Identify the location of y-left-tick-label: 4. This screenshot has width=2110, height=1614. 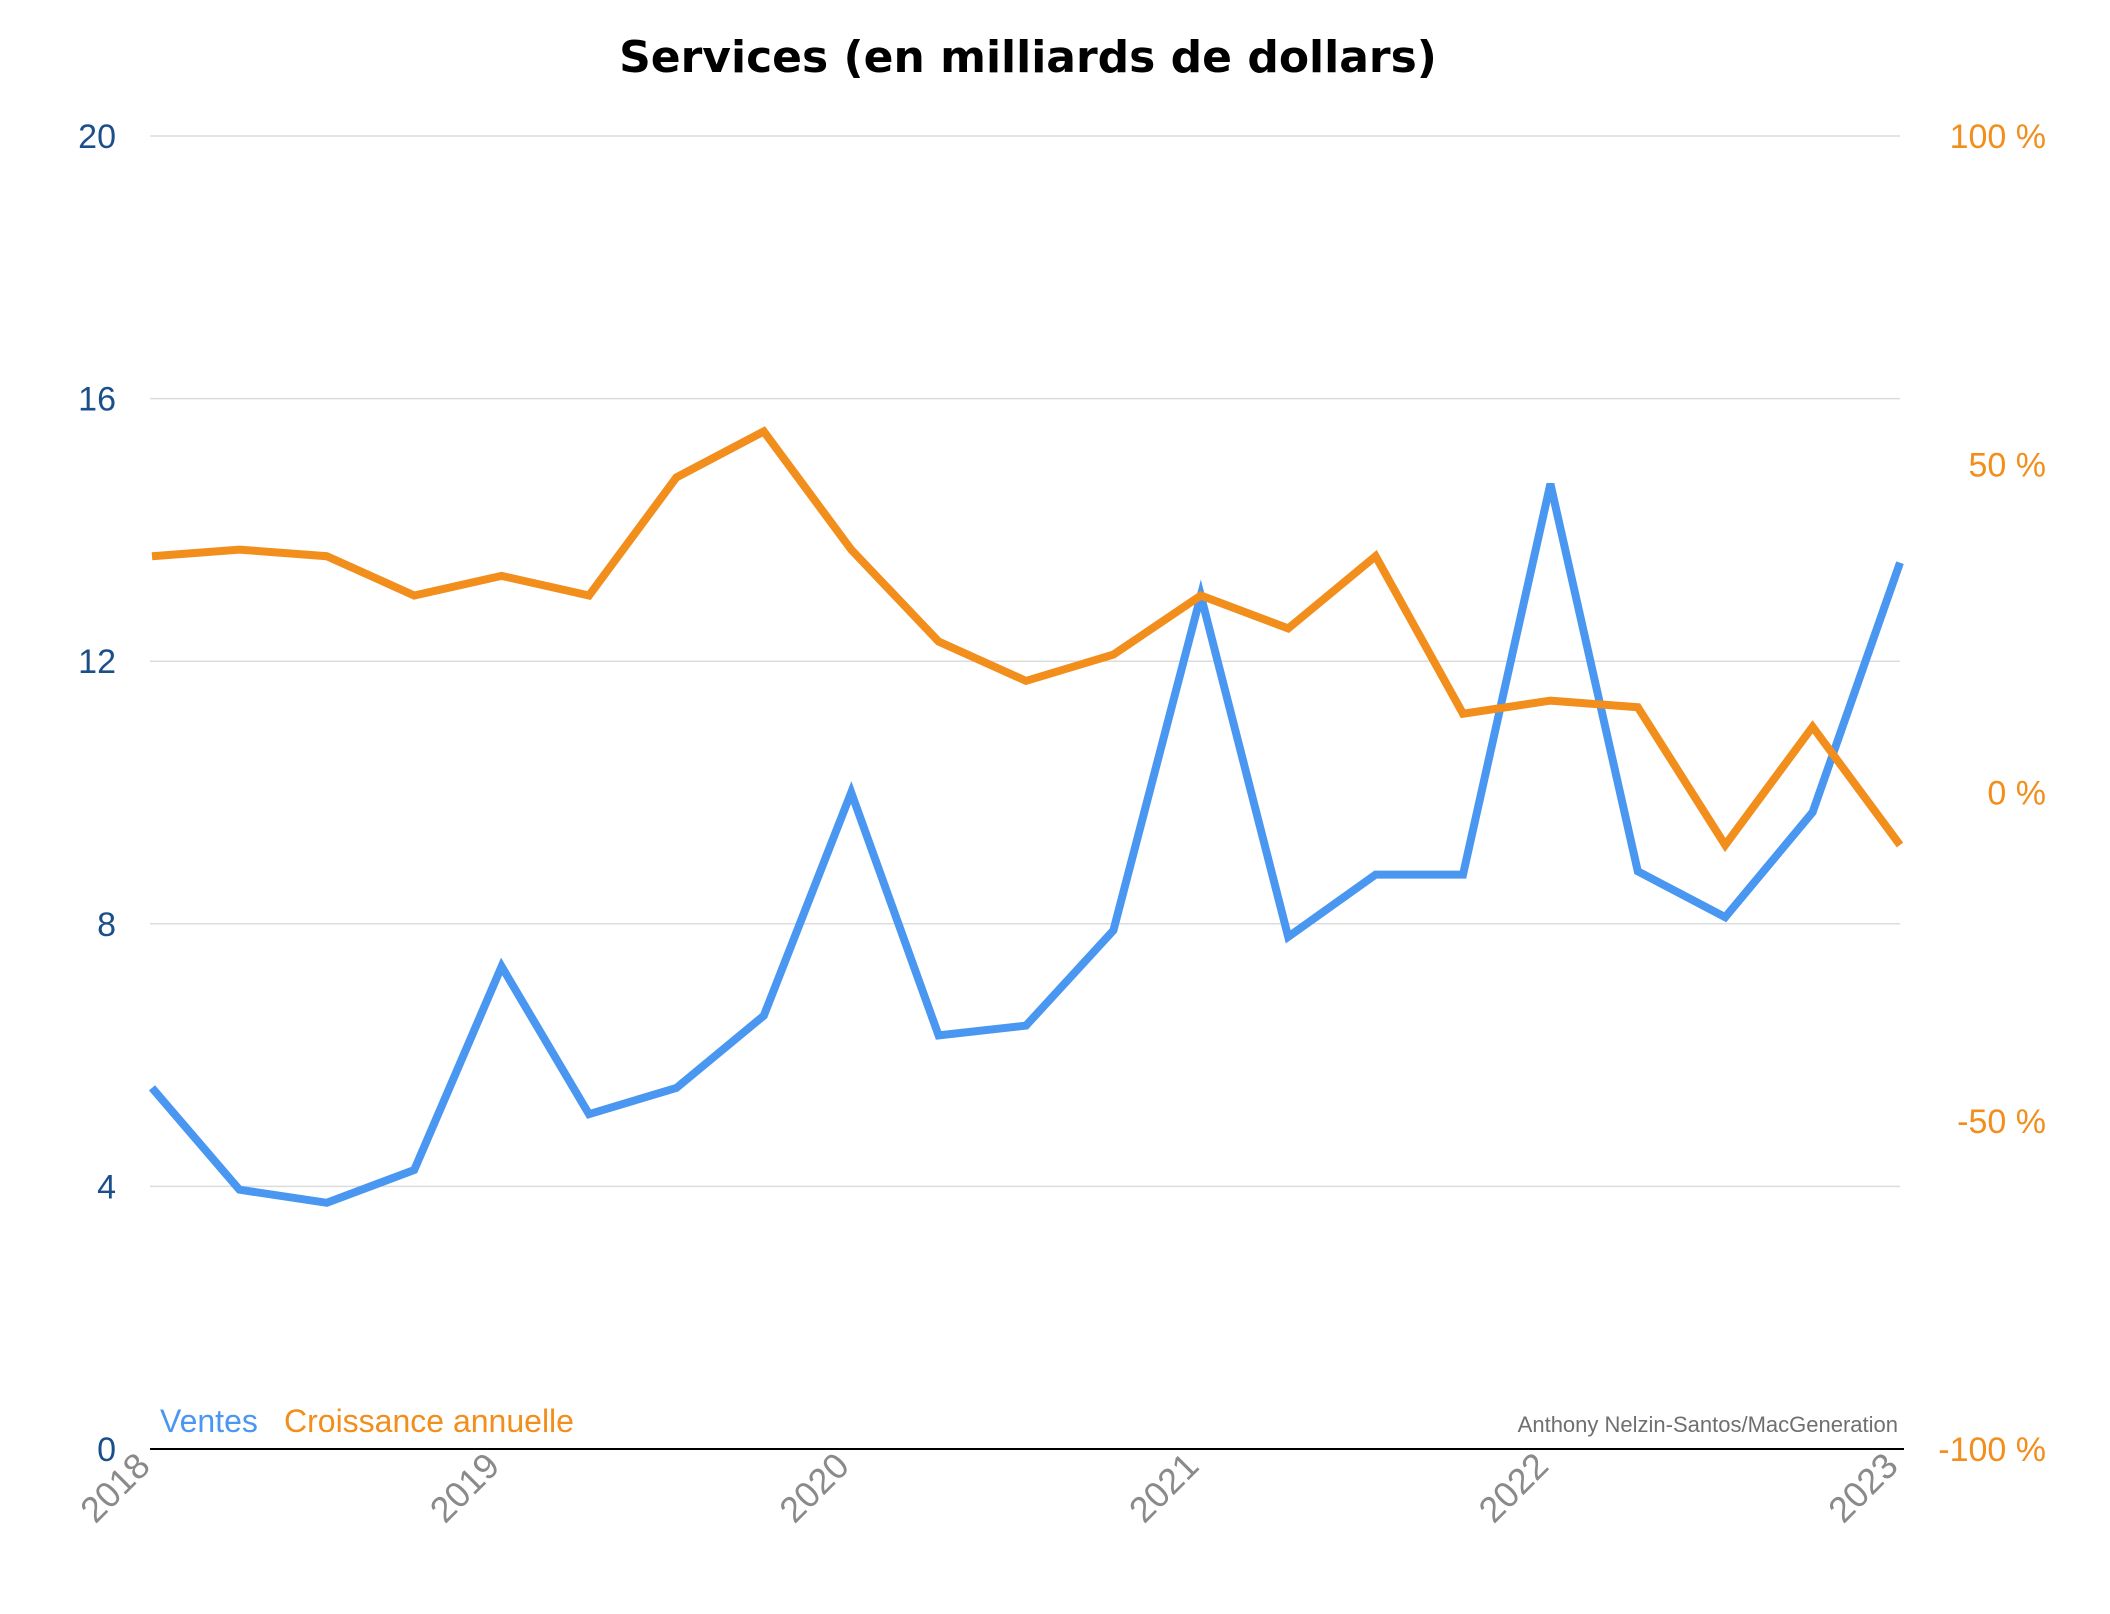
(106, 1187).